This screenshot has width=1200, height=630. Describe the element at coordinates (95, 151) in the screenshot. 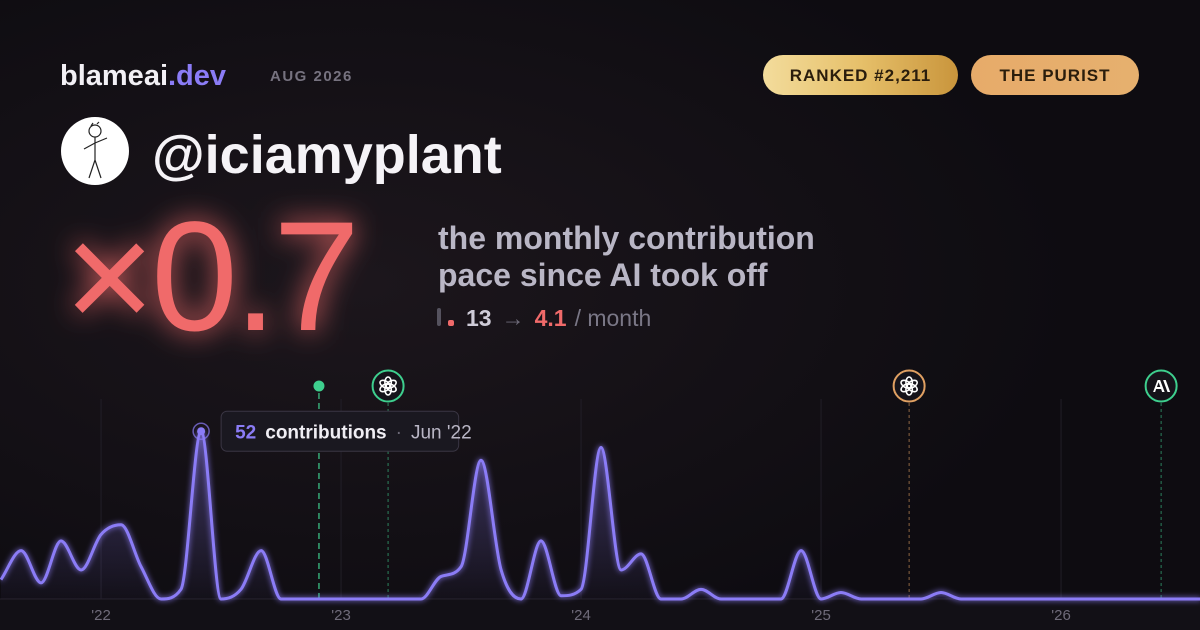

I see `avatar` at that location.